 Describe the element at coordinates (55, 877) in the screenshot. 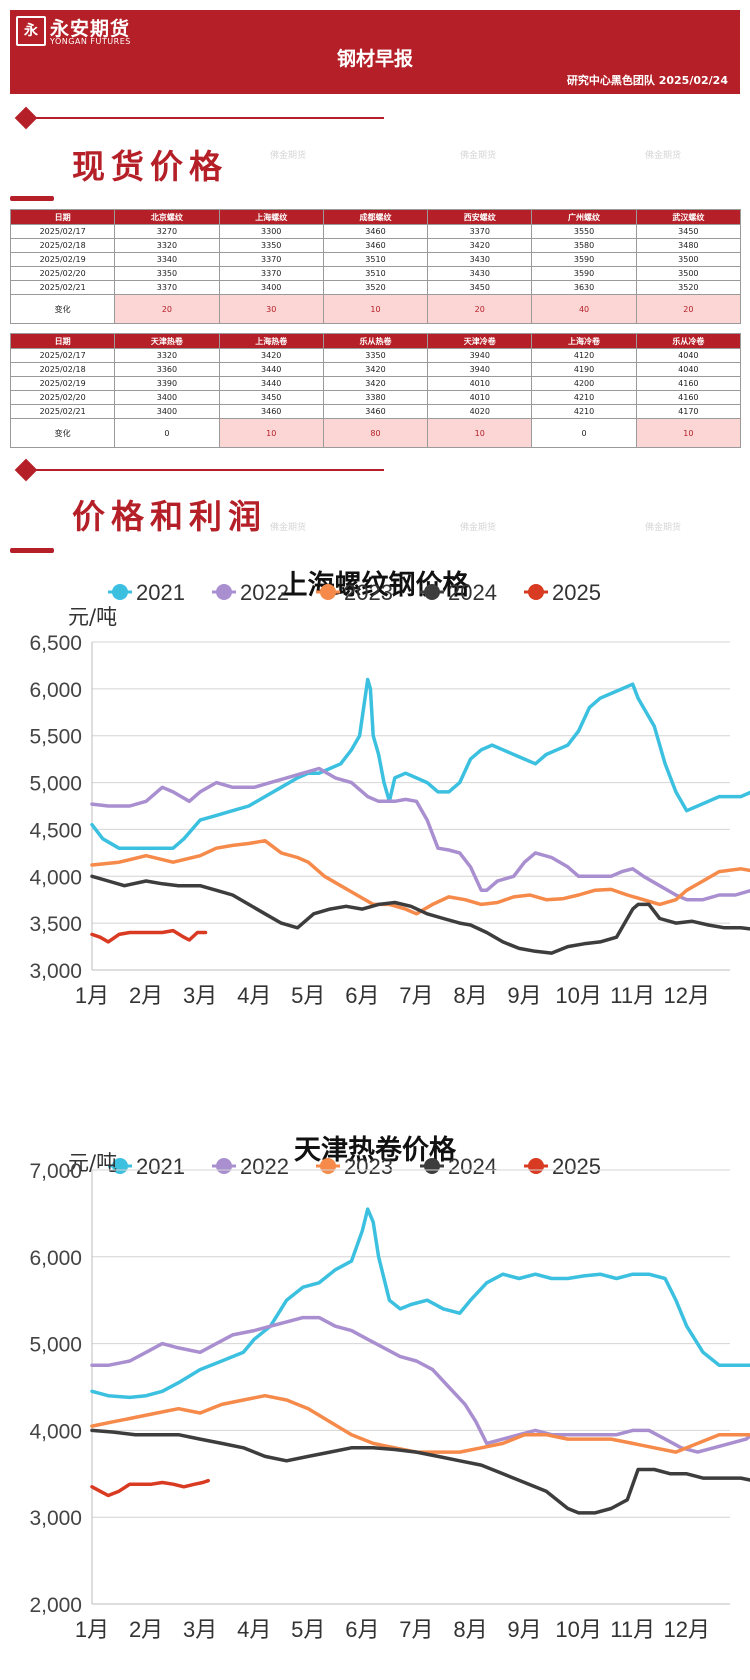

I see `y-tick-label: 4,000` at that location.